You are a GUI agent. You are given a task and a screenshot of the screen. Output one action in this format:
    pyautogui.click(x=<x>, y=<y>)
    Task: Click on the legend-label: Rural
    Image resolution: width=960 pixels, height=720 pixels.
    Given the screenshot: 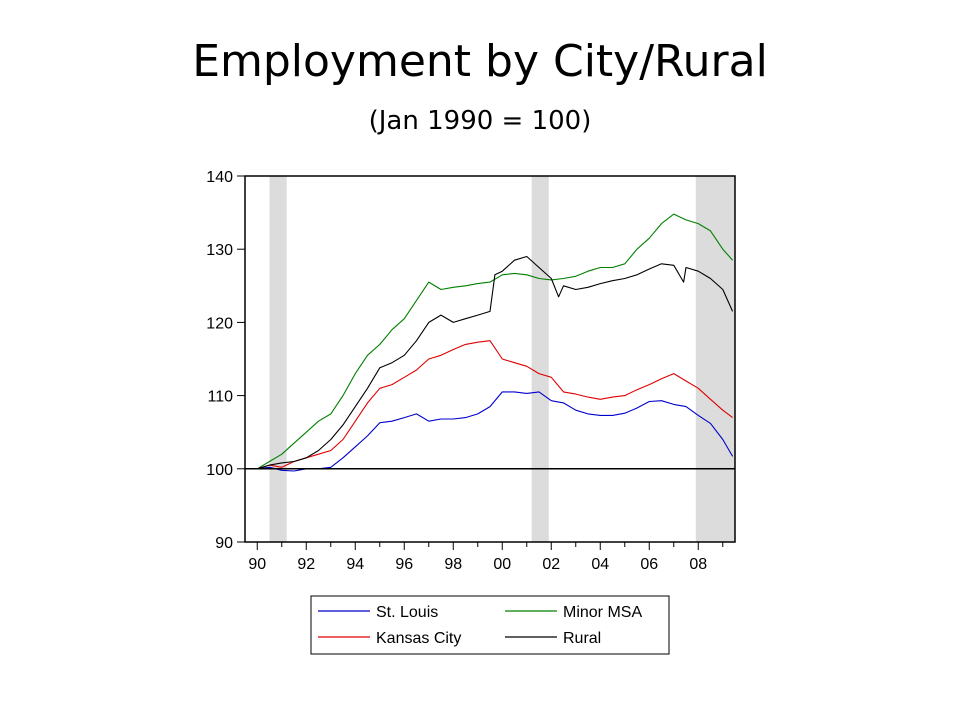 What is the action you would take?
    pyautogui.click(x=582, y=638)
    